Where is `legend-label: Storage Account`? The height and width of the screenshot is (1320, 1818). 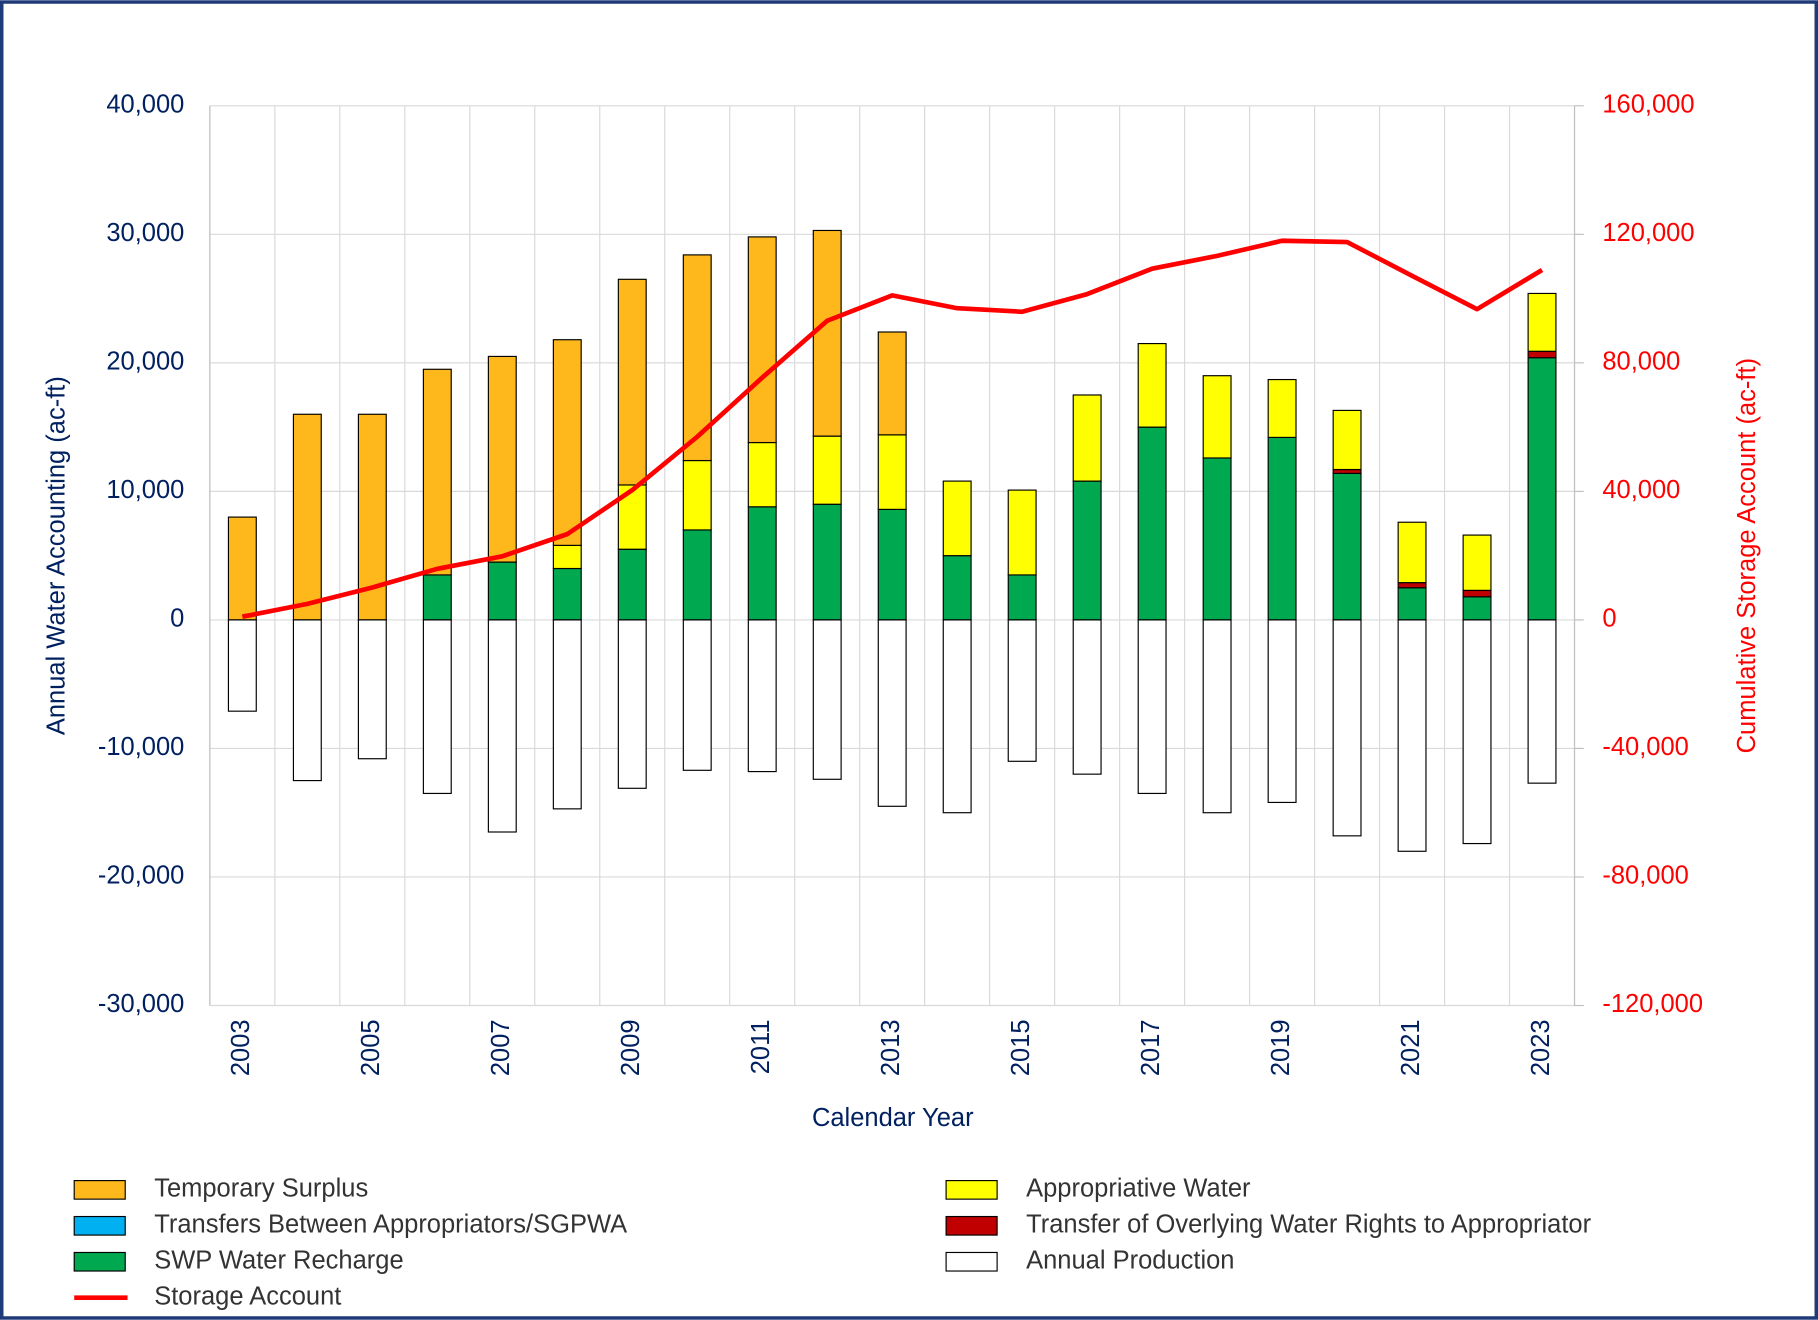 legend-label: Storage Account is located at coordinates (247, 1296).